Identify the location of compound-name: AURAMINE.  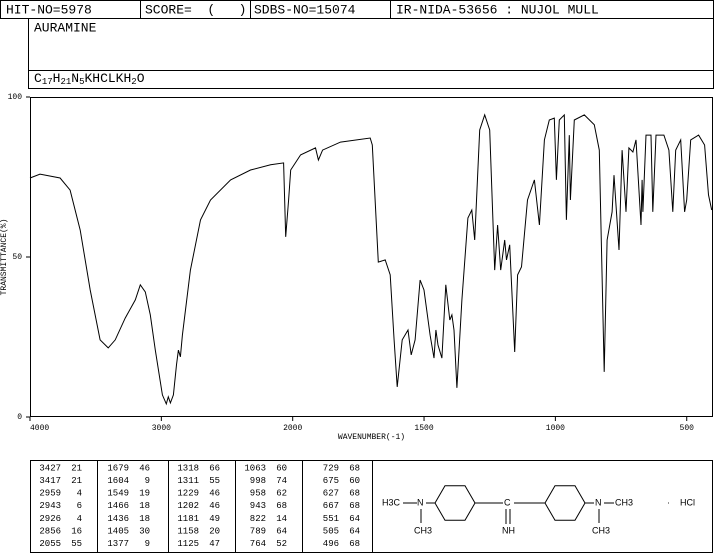
(65, 27).